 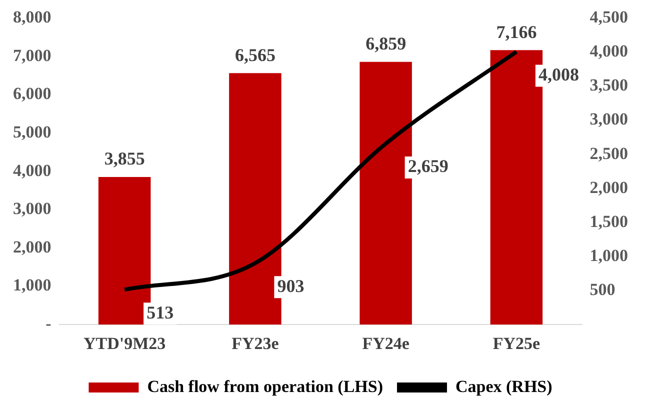 What do you see at coordinates (609, 187) in the screenshot?
I see `y2-tick-label: 2,000` at bounding box center [609, 187].